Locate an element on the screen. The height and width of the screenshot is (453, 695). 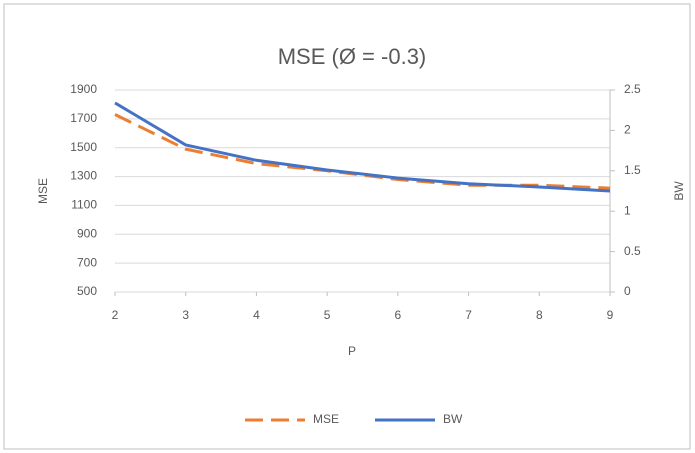
y2-tick-label: 2 is located at coordinates (627, 130).